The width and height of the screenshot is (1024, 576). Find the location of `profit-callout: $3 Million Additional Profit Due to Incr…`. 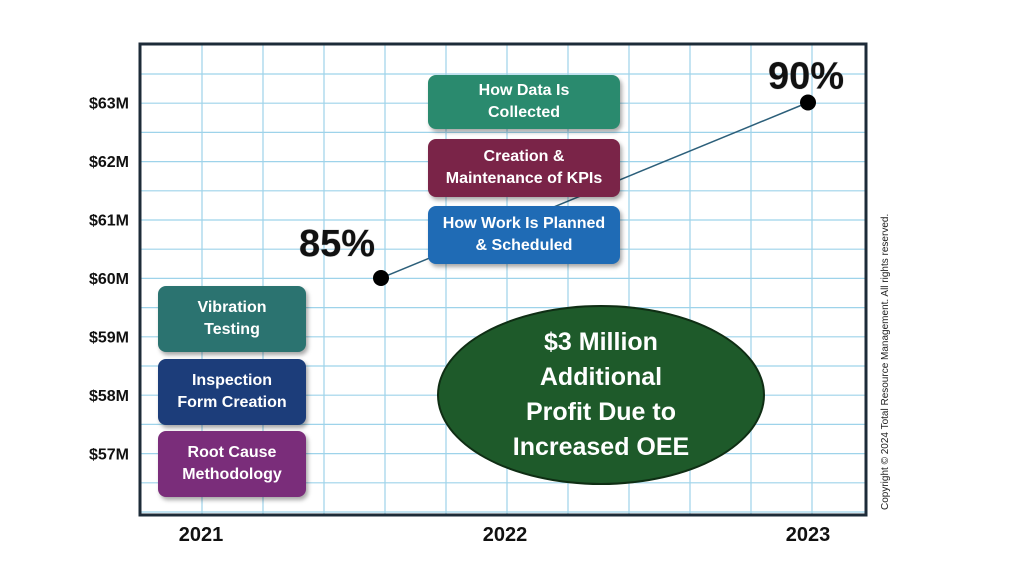

profit-callout: $3 Million Additional Profit Due to Incr… is located at coordinates (601, 395).